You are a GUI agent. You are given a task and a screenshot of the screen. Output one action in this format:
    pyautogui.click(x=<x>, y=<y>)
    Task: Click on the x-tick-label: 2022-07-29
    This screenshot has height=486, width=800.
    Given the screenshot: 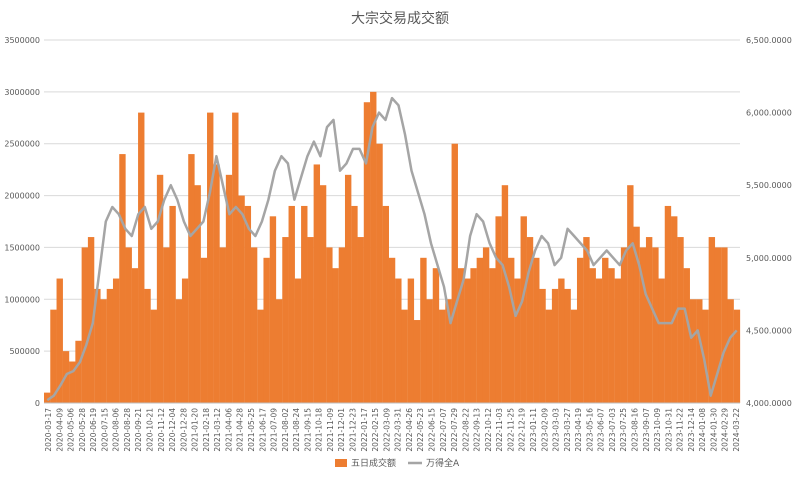 What is the action you would take?
    pyautogui.click(x=454, y=430)
    